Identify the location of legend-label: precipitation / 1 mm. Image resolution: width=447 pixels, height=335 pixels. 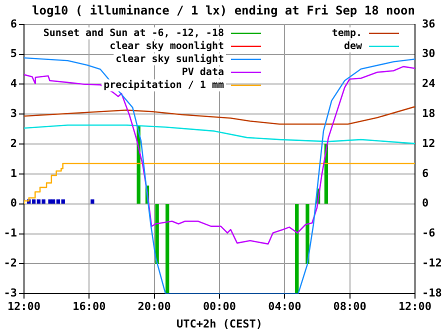
(164, 84).